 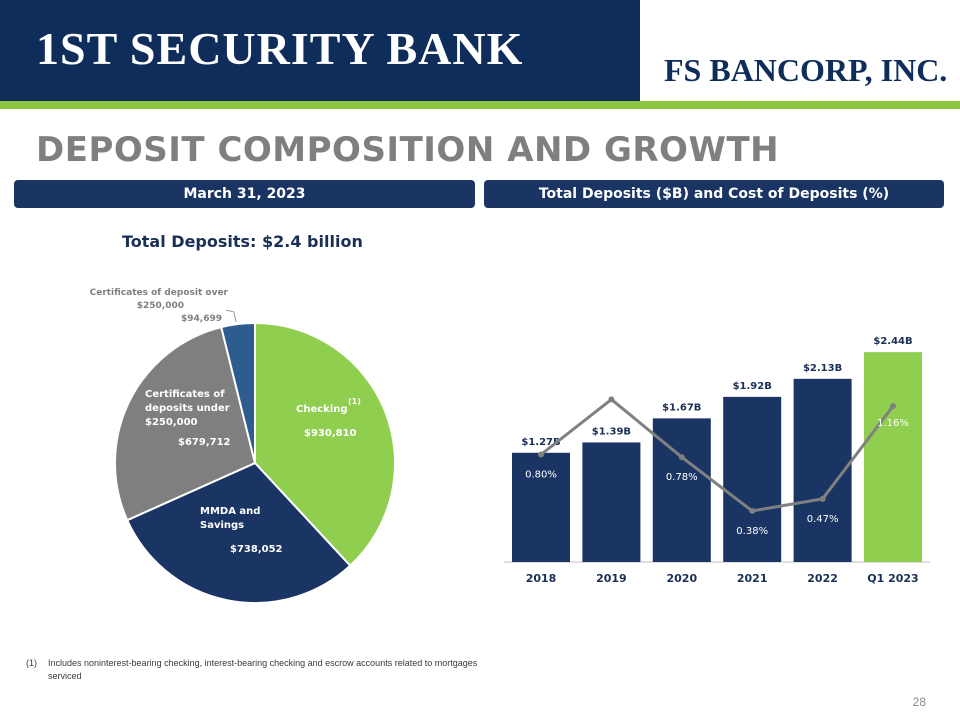 What do you see at coordinates (540, 442) in the screenshot?
I see `bar-label-2018: $1.27B` at bounding box center [540, 442].